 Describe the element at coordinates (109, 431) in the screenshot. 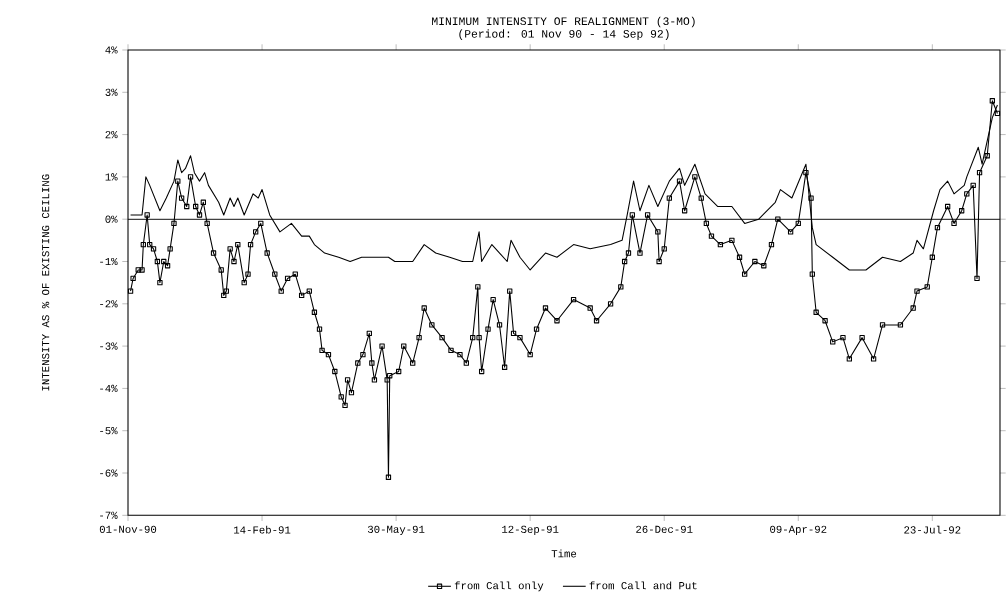

I see `y-tick-label: -5%` at that location.